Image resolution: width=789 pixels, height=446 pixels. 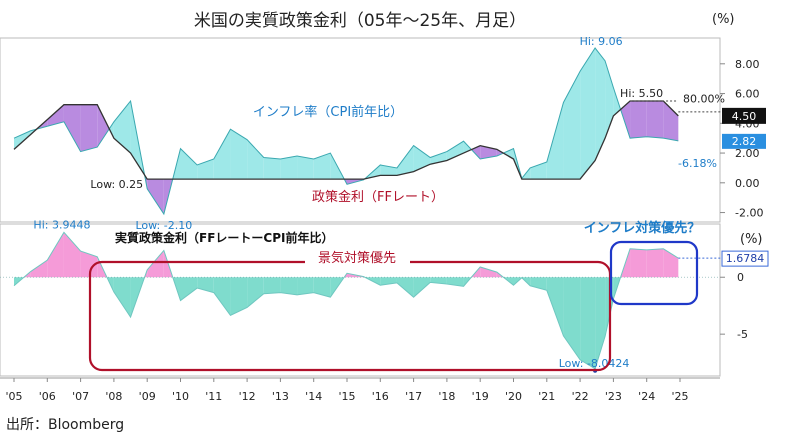 I want to click on source-note: 出所：Bloomberg, so click(x=65, y=425).